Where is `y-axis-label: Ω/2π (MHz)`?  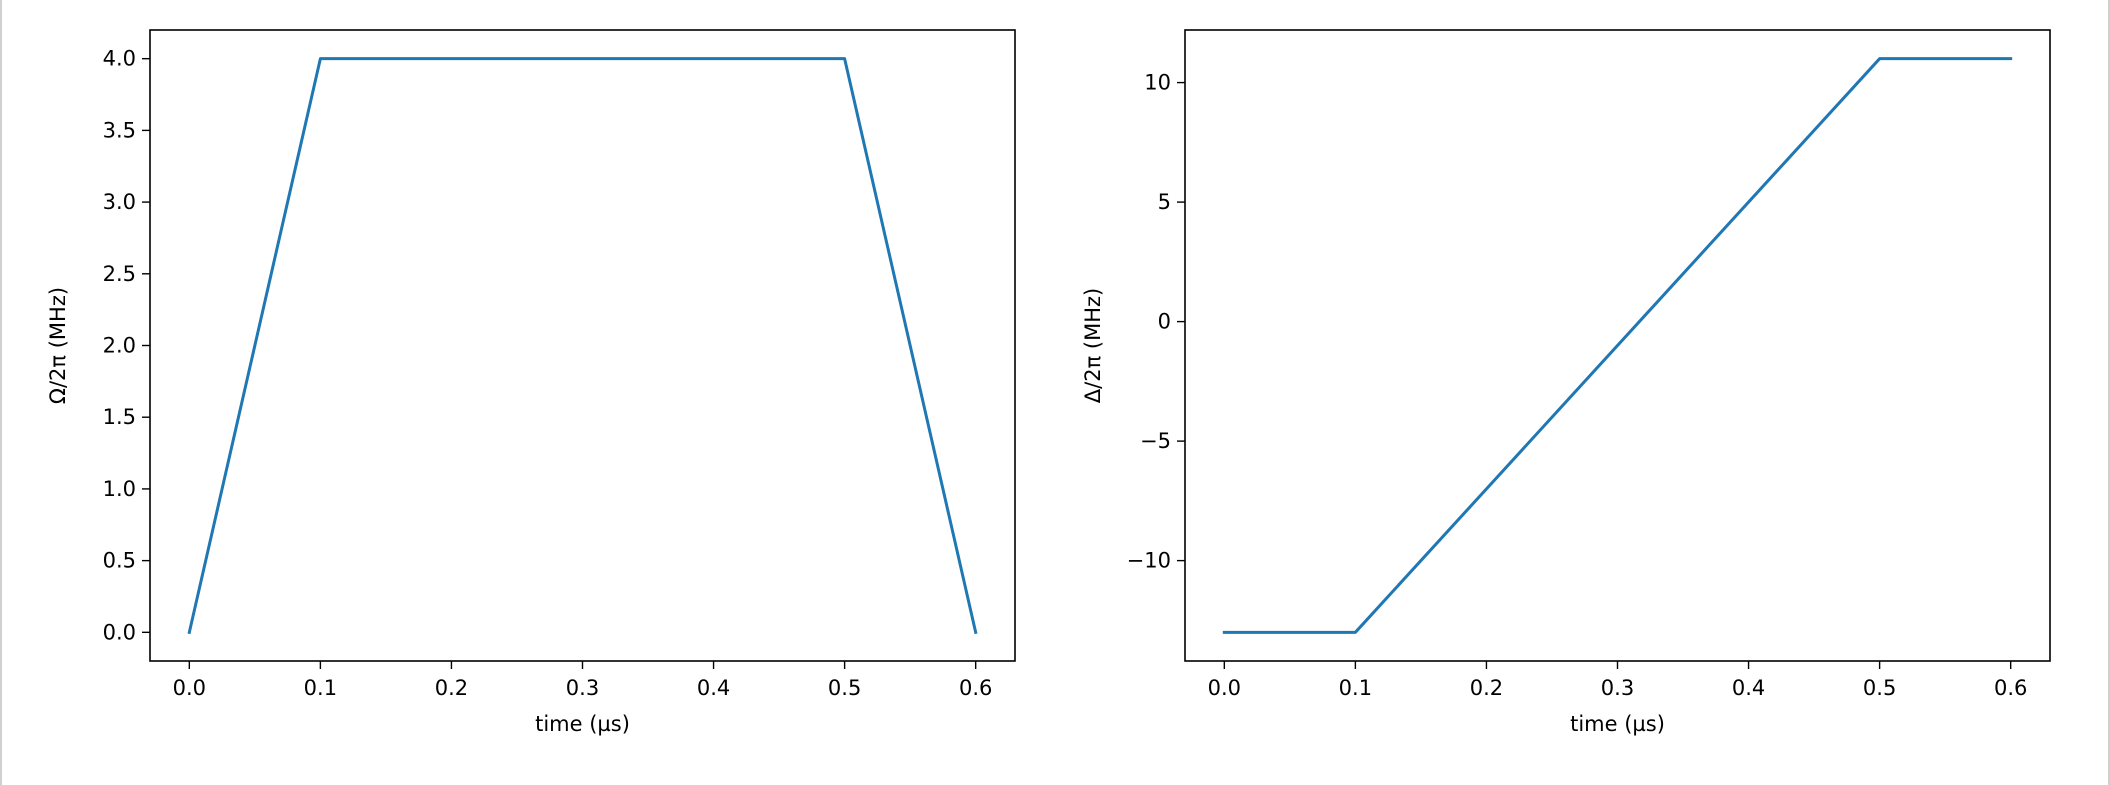
y-axis-label: Ω/2π (MHz) is located at coordinates (58, 345).